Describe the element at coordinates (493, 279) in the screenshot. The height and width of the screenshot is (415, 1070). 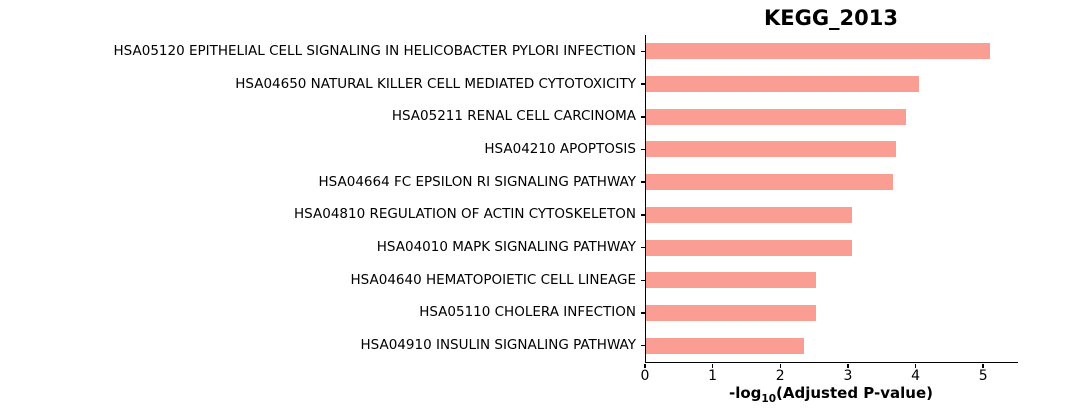
I see `category-label: HSA04640 HEMATOPOIETIC CELL LINEAGE` at that location.